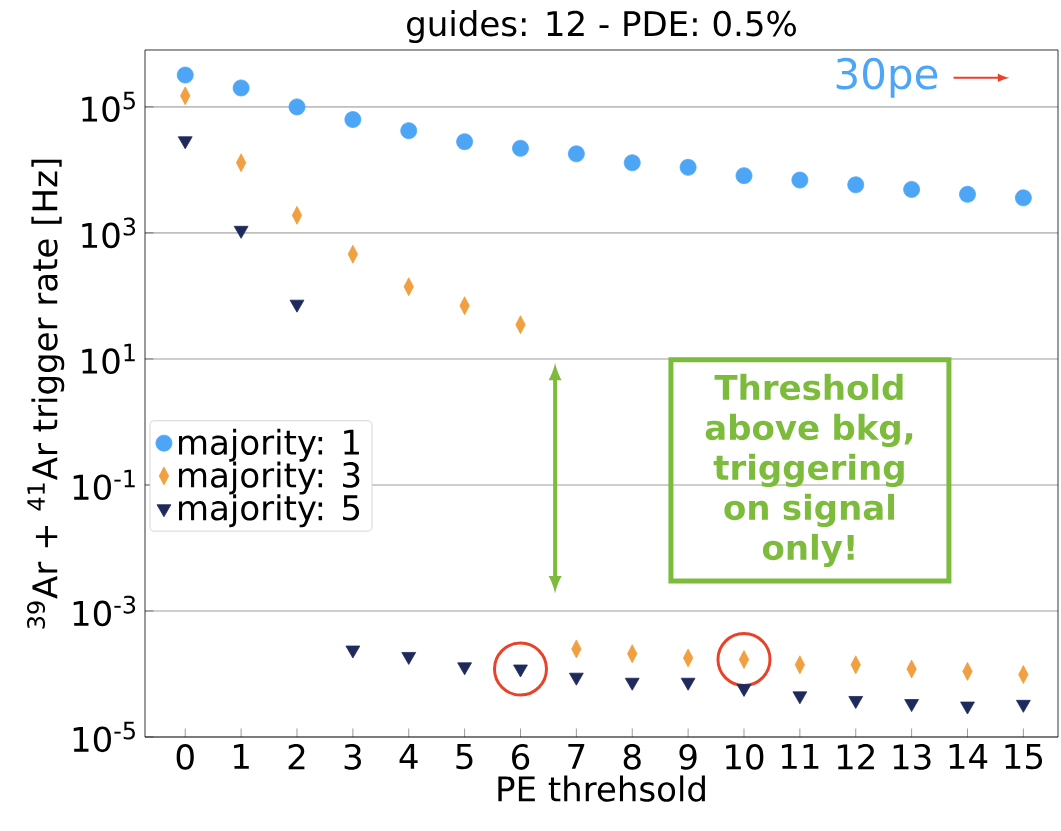 This screenshot has width=1061, height=831. Describe the element at coordinates (104, 485) in the screenshot. I see `y-tick-label: 10$^{-1}$` at that location.